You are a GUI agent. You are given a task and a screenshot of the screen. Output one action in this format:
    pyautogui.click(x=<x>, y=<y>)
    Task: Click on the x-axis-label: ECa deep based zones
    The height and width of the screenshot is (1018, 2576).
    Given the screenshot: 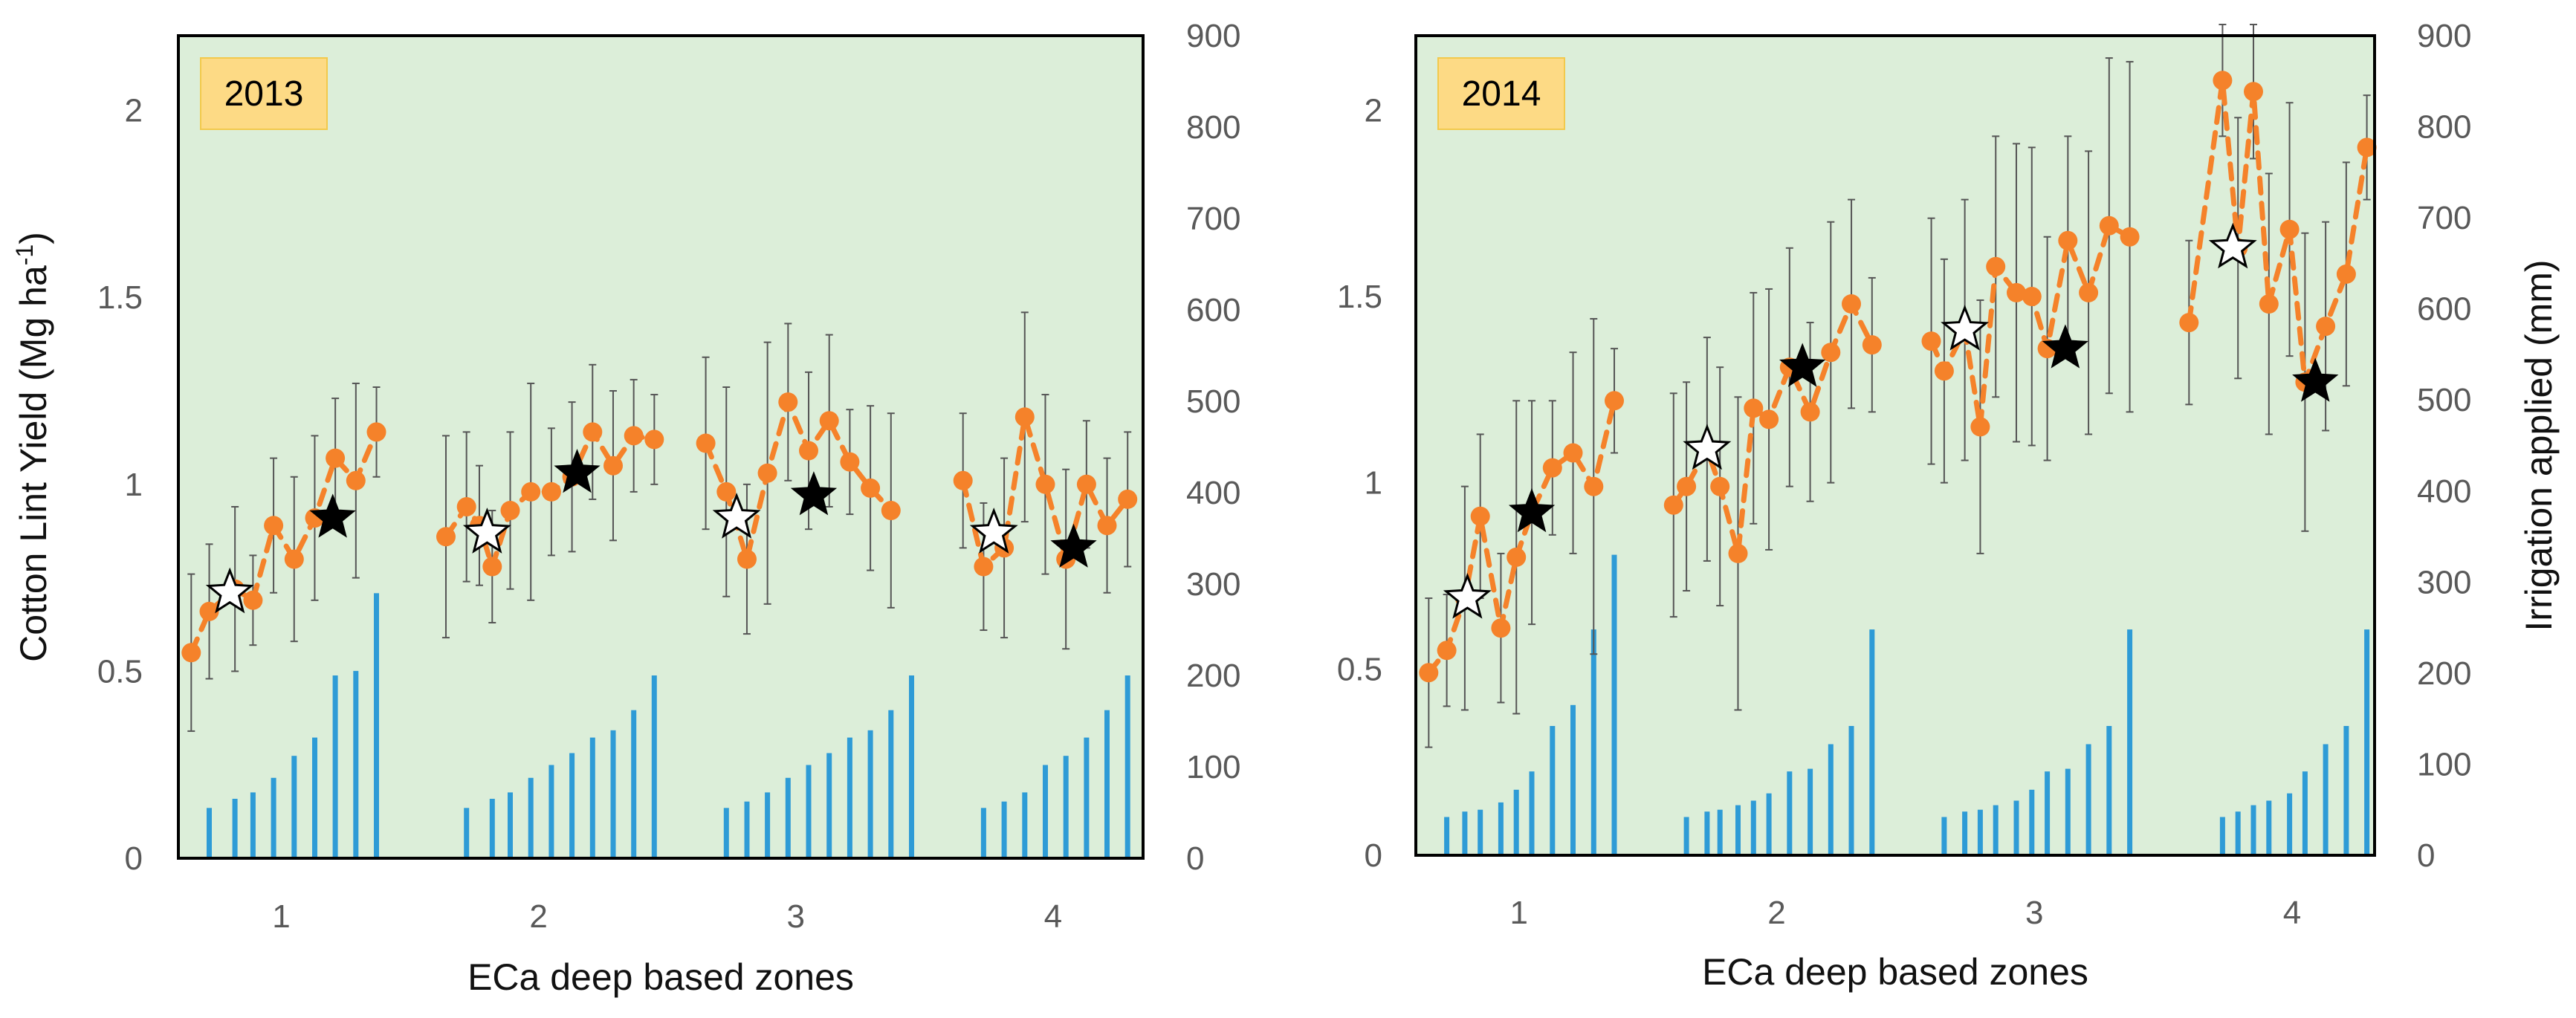 What is the action you would take?
    pyautogui.click(x=661, y=977)
    